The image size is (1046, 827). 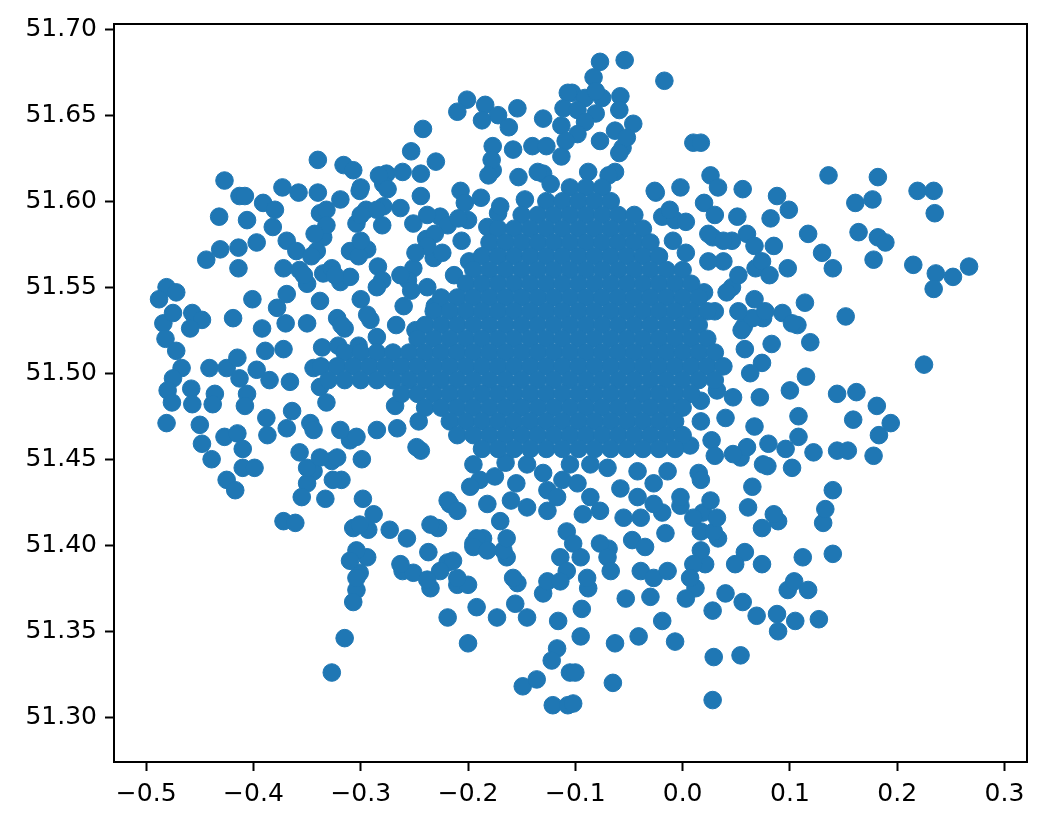 I want to click on x-tick-label: 0.3, so click(x=1004, y=792).